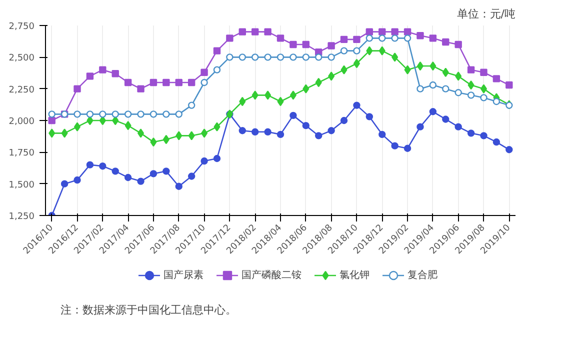 The width and height of the screenshot is (587, 355). I want to click on y-tick-label: 2,750, so click(21, 27).